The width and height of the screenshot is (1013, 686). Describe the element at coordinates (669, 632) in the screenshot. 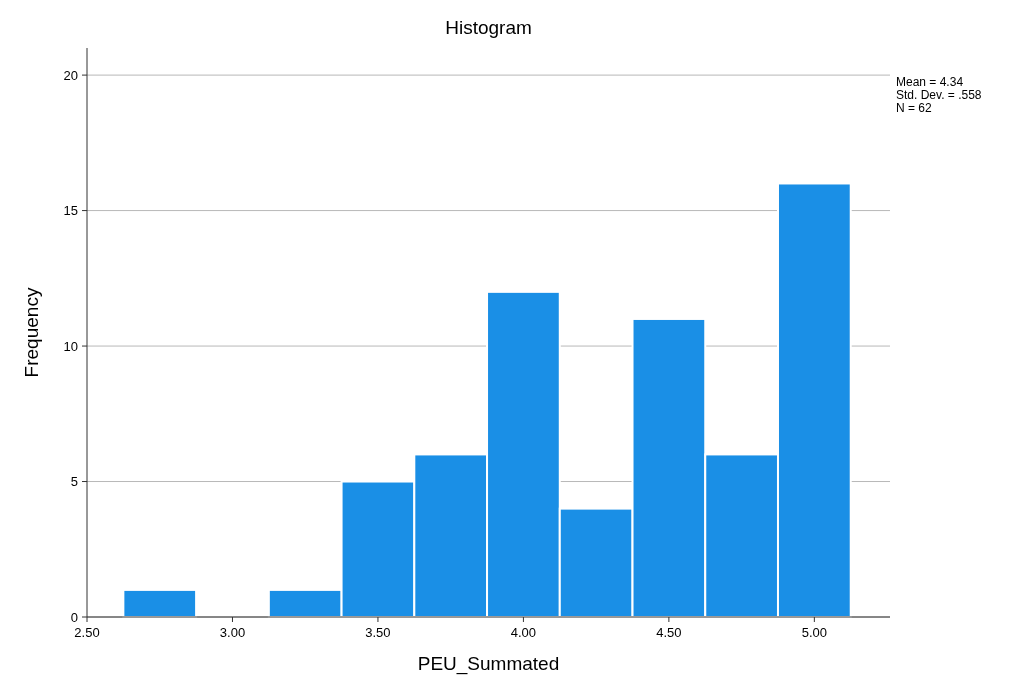

I see `x-tick-label: 4.50` at that location.